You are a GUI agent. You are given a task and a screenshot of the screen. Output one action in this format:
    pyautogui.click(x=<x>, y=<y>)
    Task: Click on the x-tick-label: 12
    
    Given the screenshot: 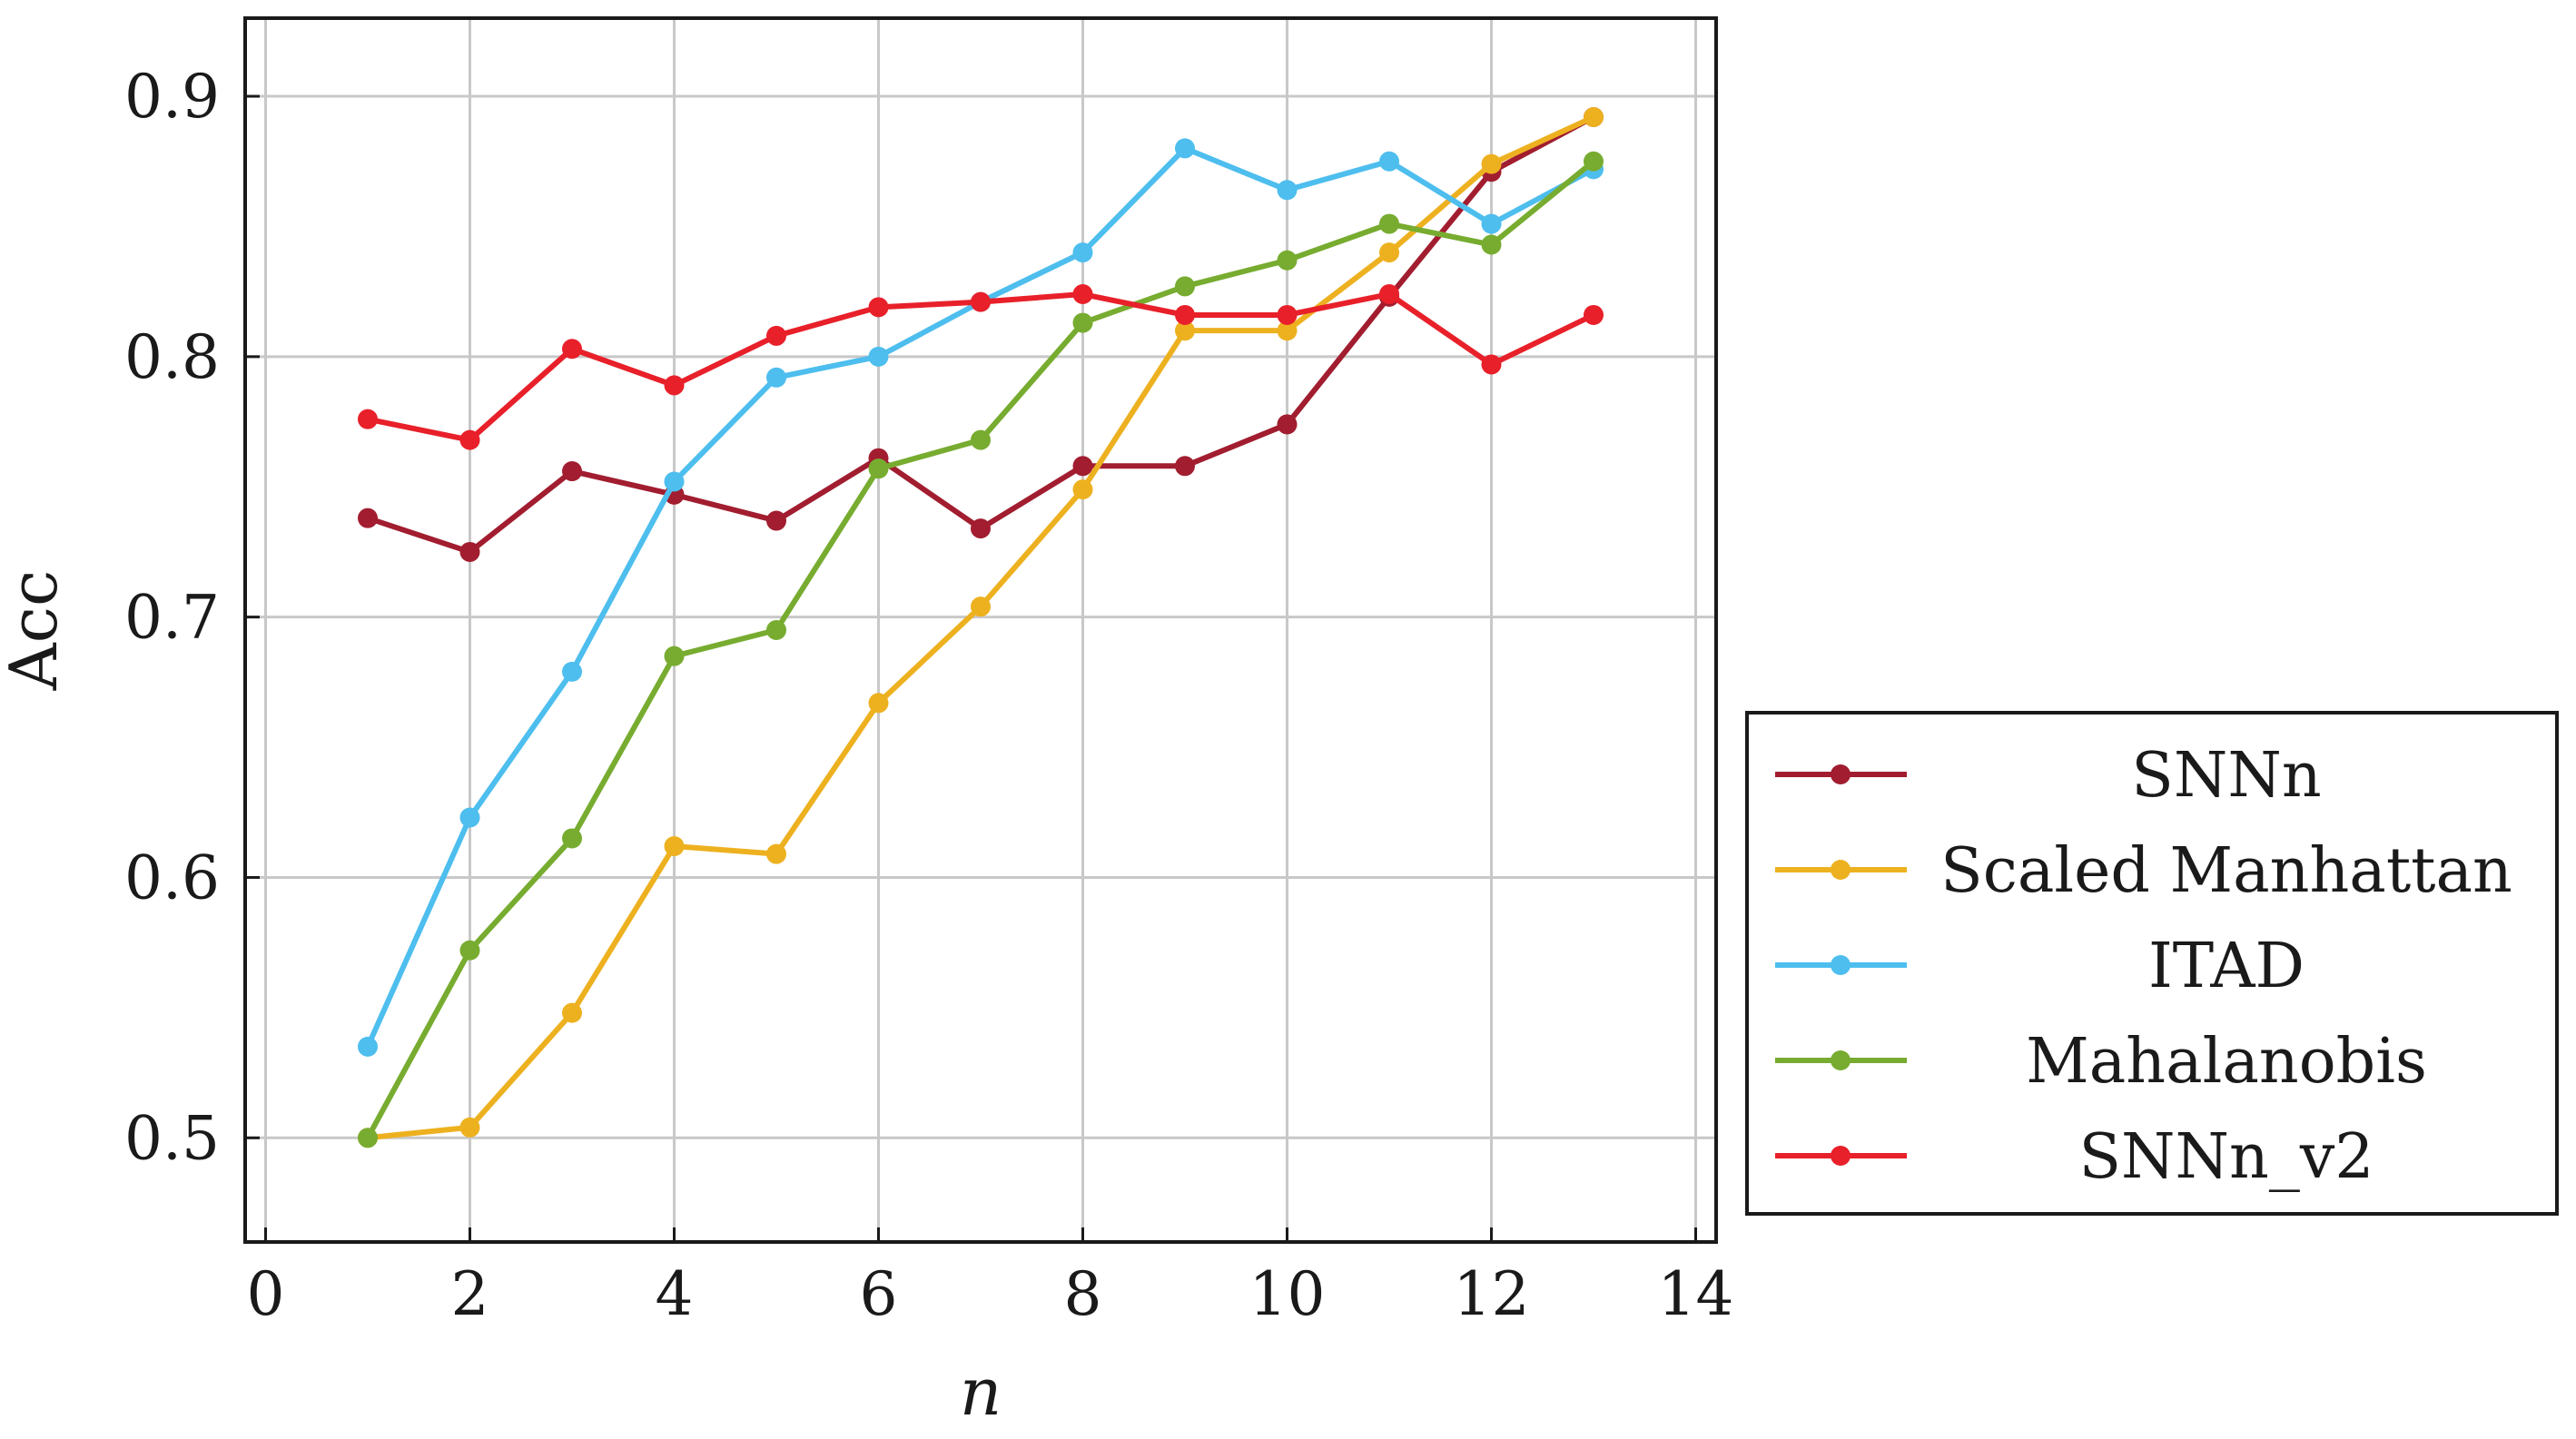 What is the action you would take?
    pyautogui.click(x=1492, y=1294)
    